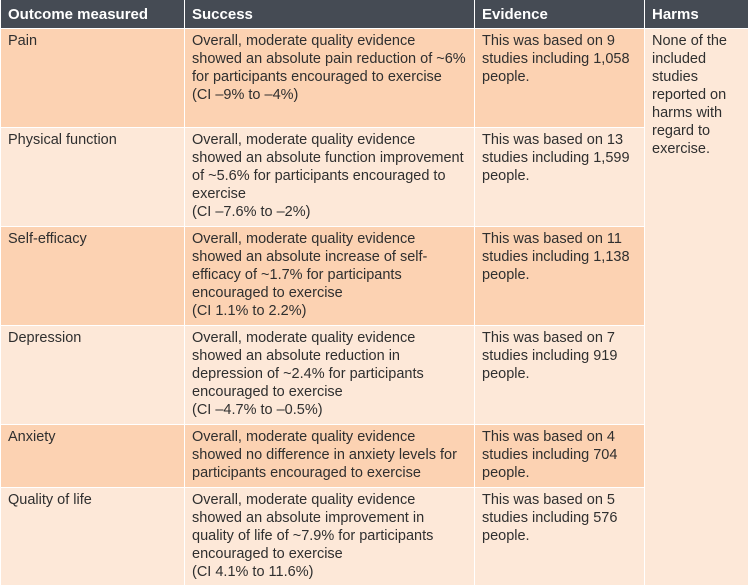 The height and width of the screenshot is (586, 748). Describe the element at coordinates (329, 212) in the screenshot. I see `ci-text: (CI –7.6% to –2%)` at that location.